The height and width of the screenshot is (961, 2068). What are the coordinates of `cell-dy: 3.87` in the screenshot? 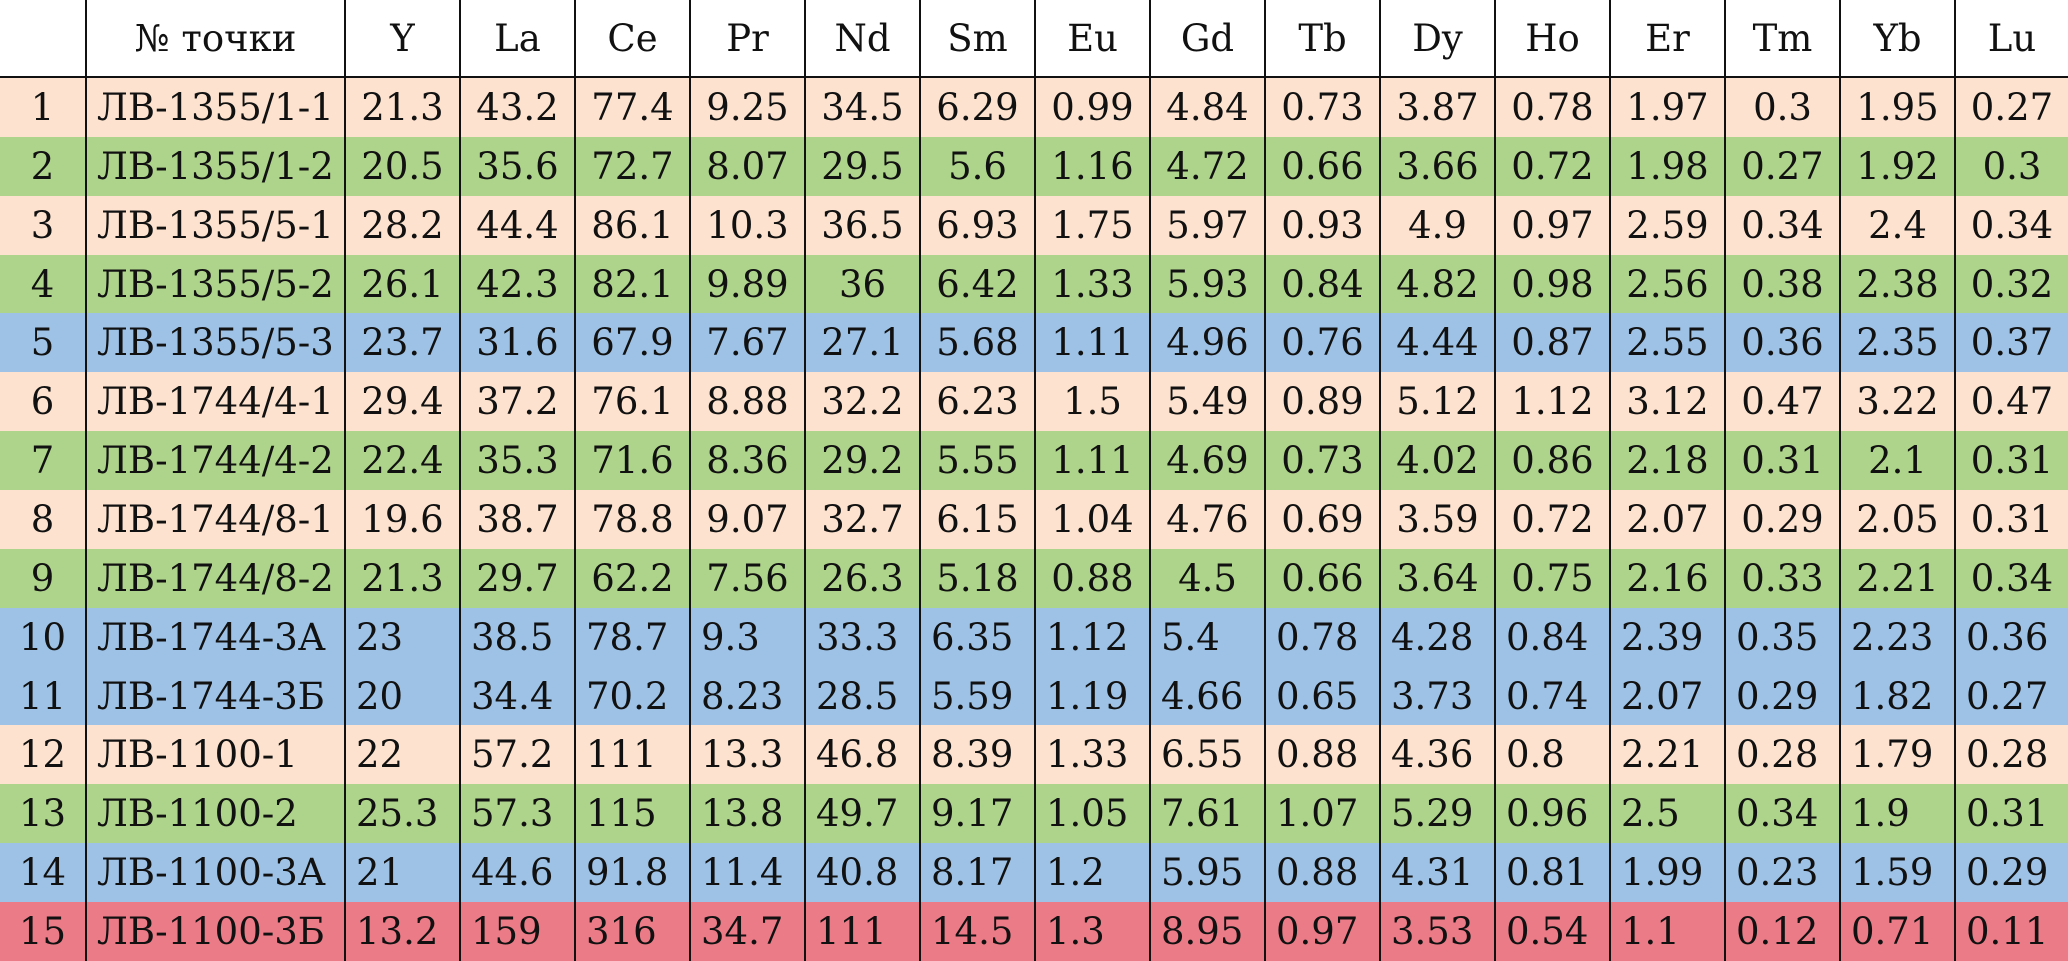 It's located at (1437, 107).